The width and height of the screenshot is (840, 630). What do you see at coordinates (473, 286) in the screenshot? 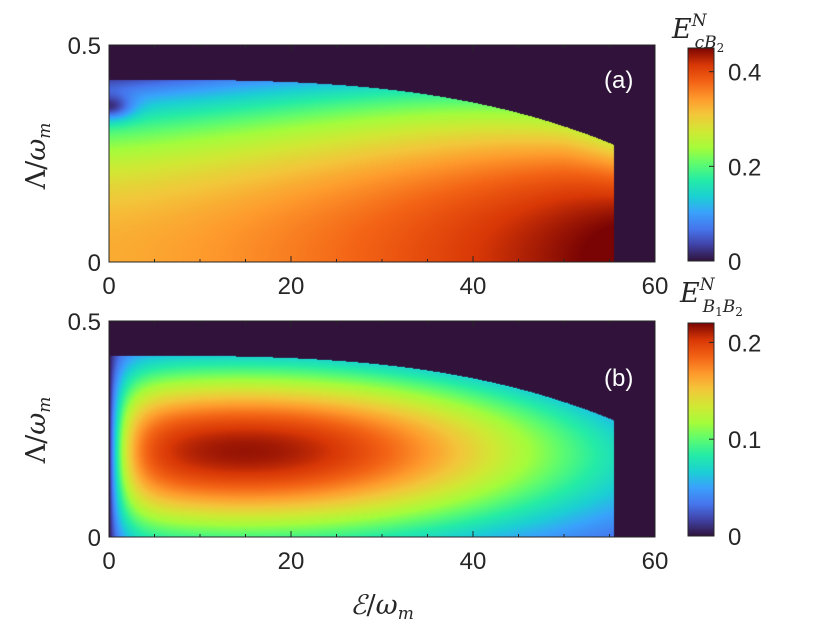
I see `x-tick-label-a: 40` at bounding box center [473, 286].